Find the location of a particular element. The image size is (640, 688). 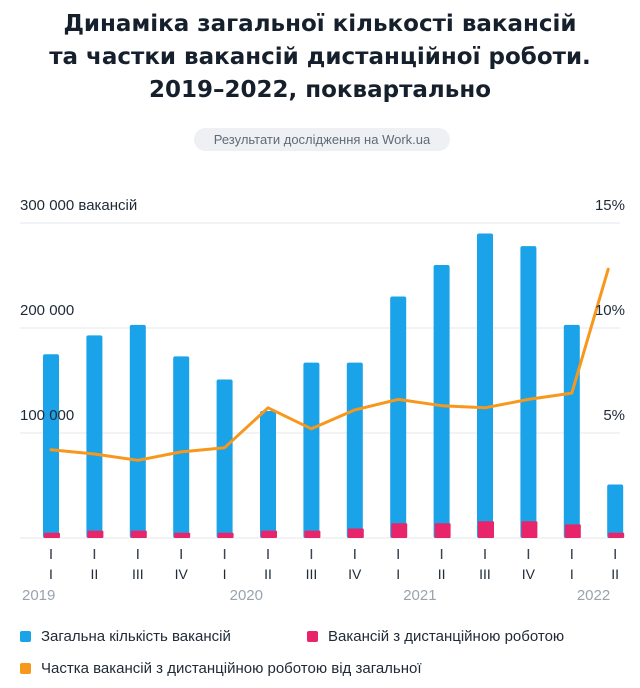

title-line-1: Динаміка загальної кількості вакансій is located at coordinates (320, 24).